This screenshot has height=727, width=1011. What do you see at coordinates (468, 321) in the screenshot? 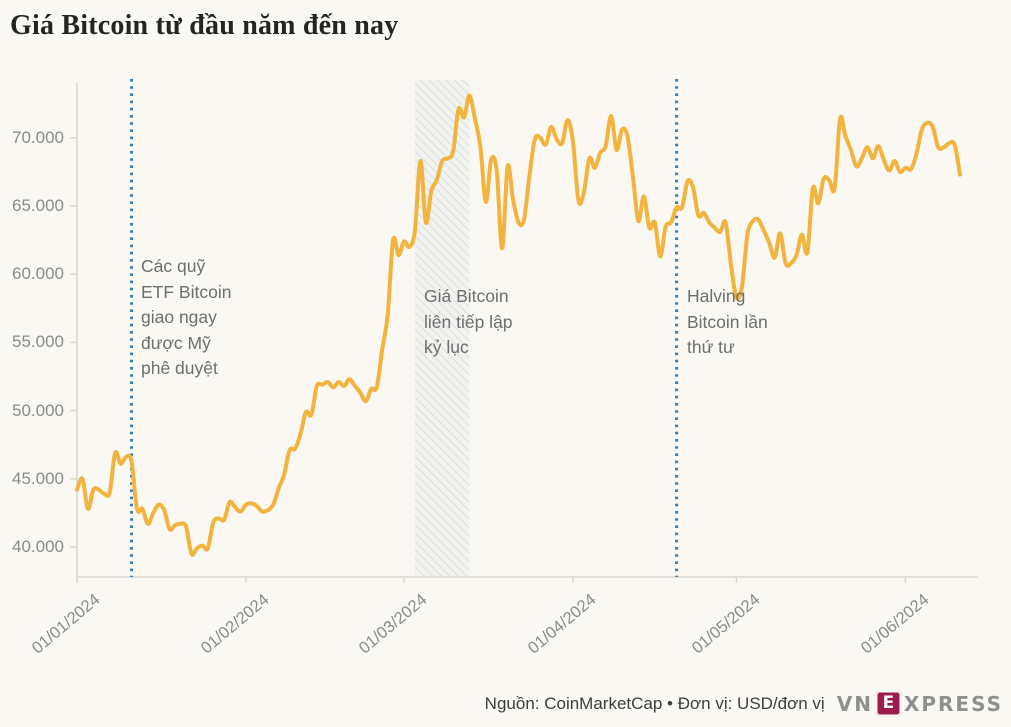
I see `annotation-record-streak: Giá Bitcoin liên tiếp lập kỷ lục` at bounding box center [468, 321].